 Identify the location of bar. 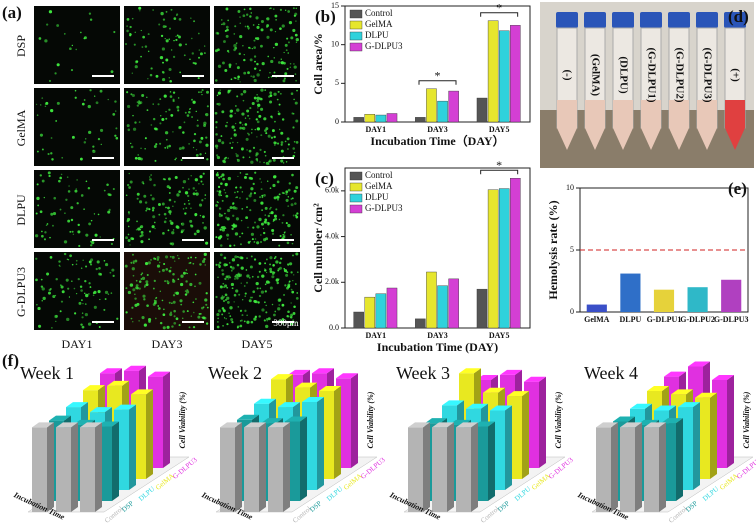
(482, 308).